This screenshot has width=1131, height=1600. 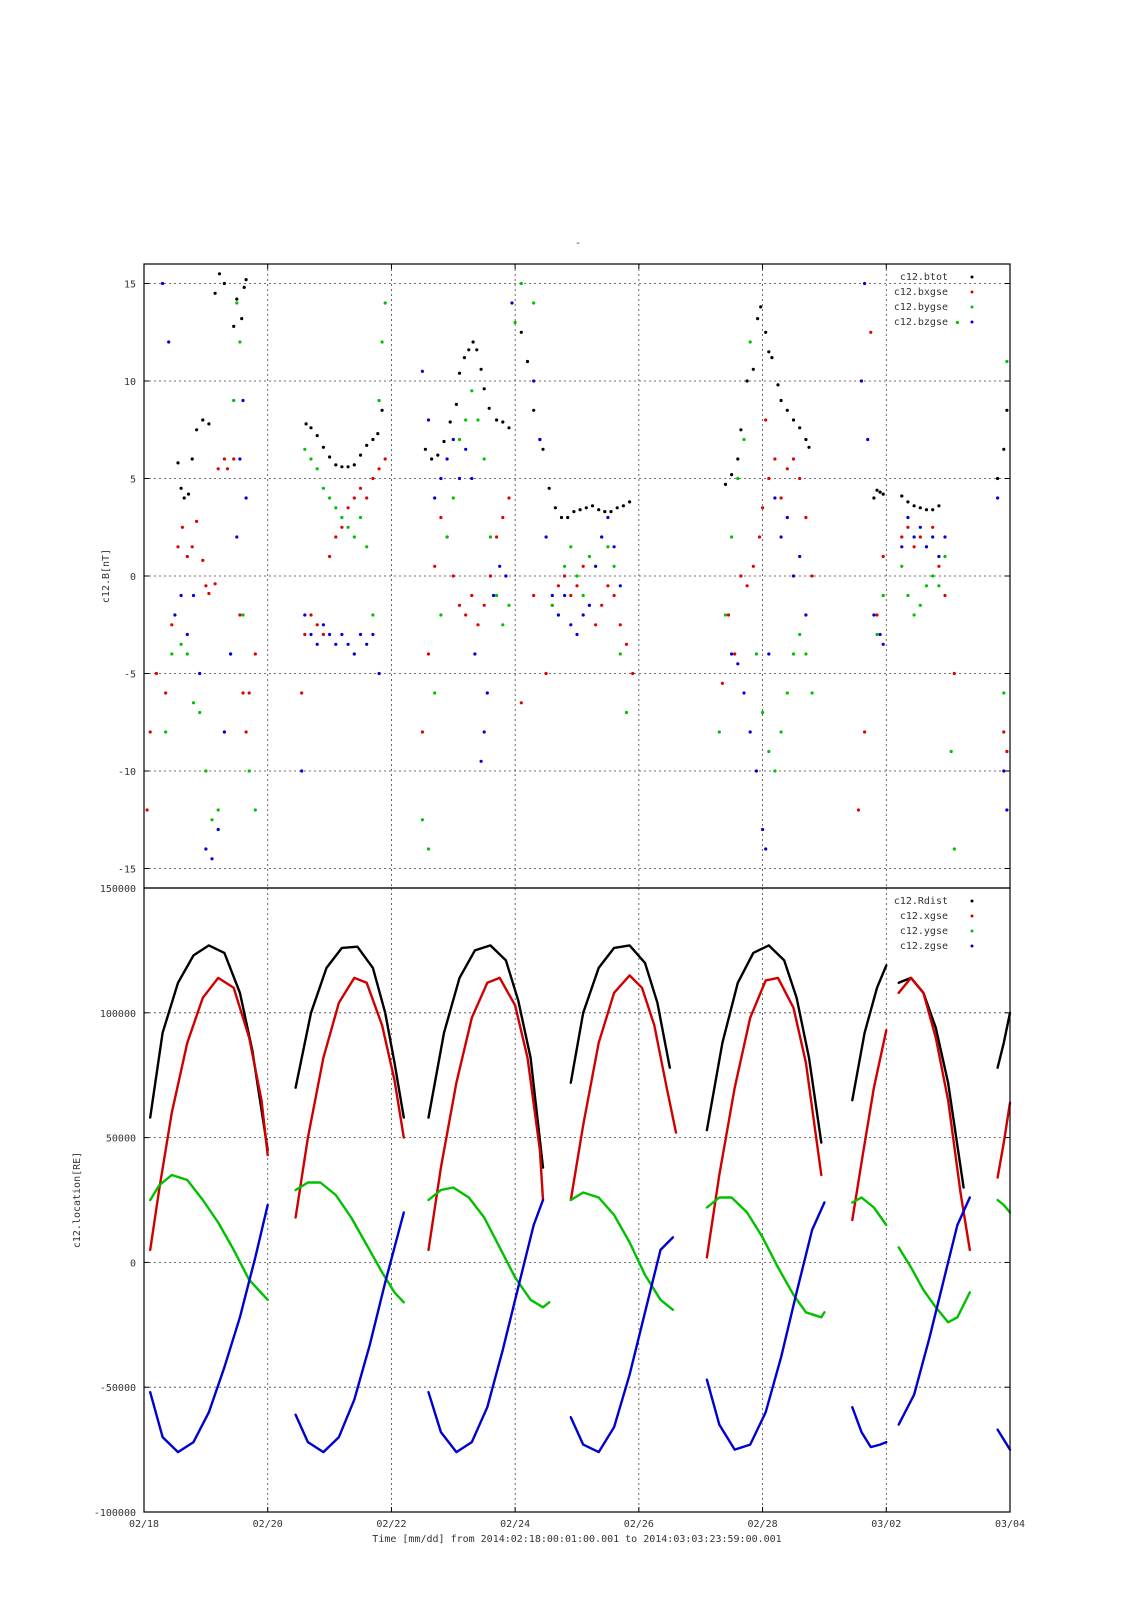 What do you see at coordinates (118, 1014) in the screenshot?
I see `y-tick-label: 100000` at bounding box center [118, 1014].